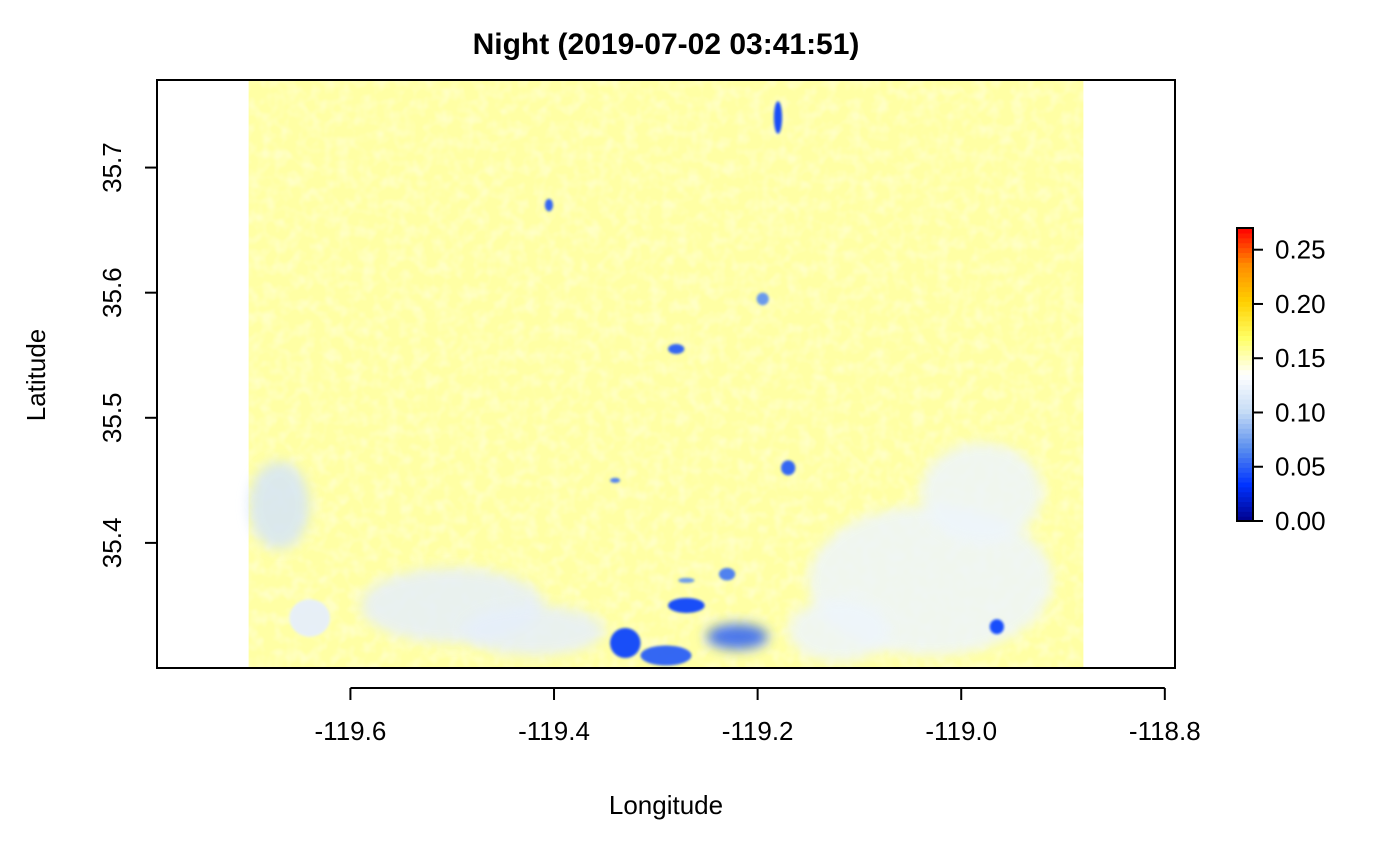 The image size is (1400, 865). I want to click on colorbar-tick-label: 0.00, so click(1300, 521).